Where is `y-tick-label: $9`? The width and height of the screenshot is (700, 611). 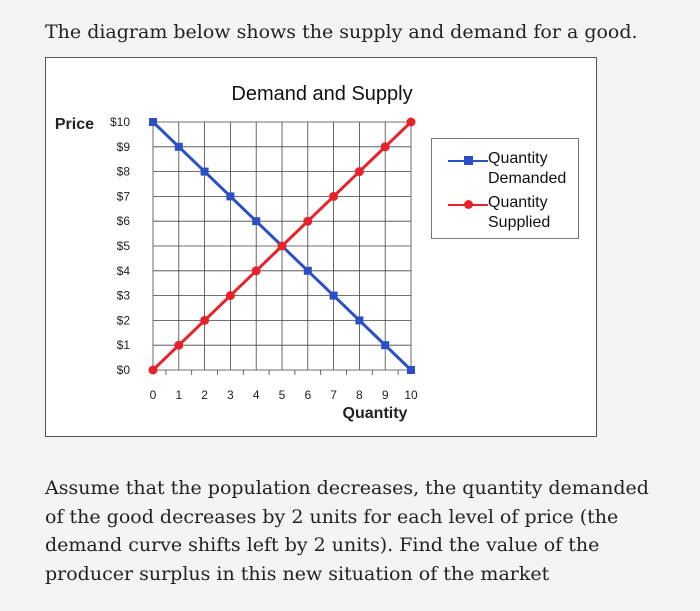
y-tick-label: $9 is located at coordinates (124, 147).